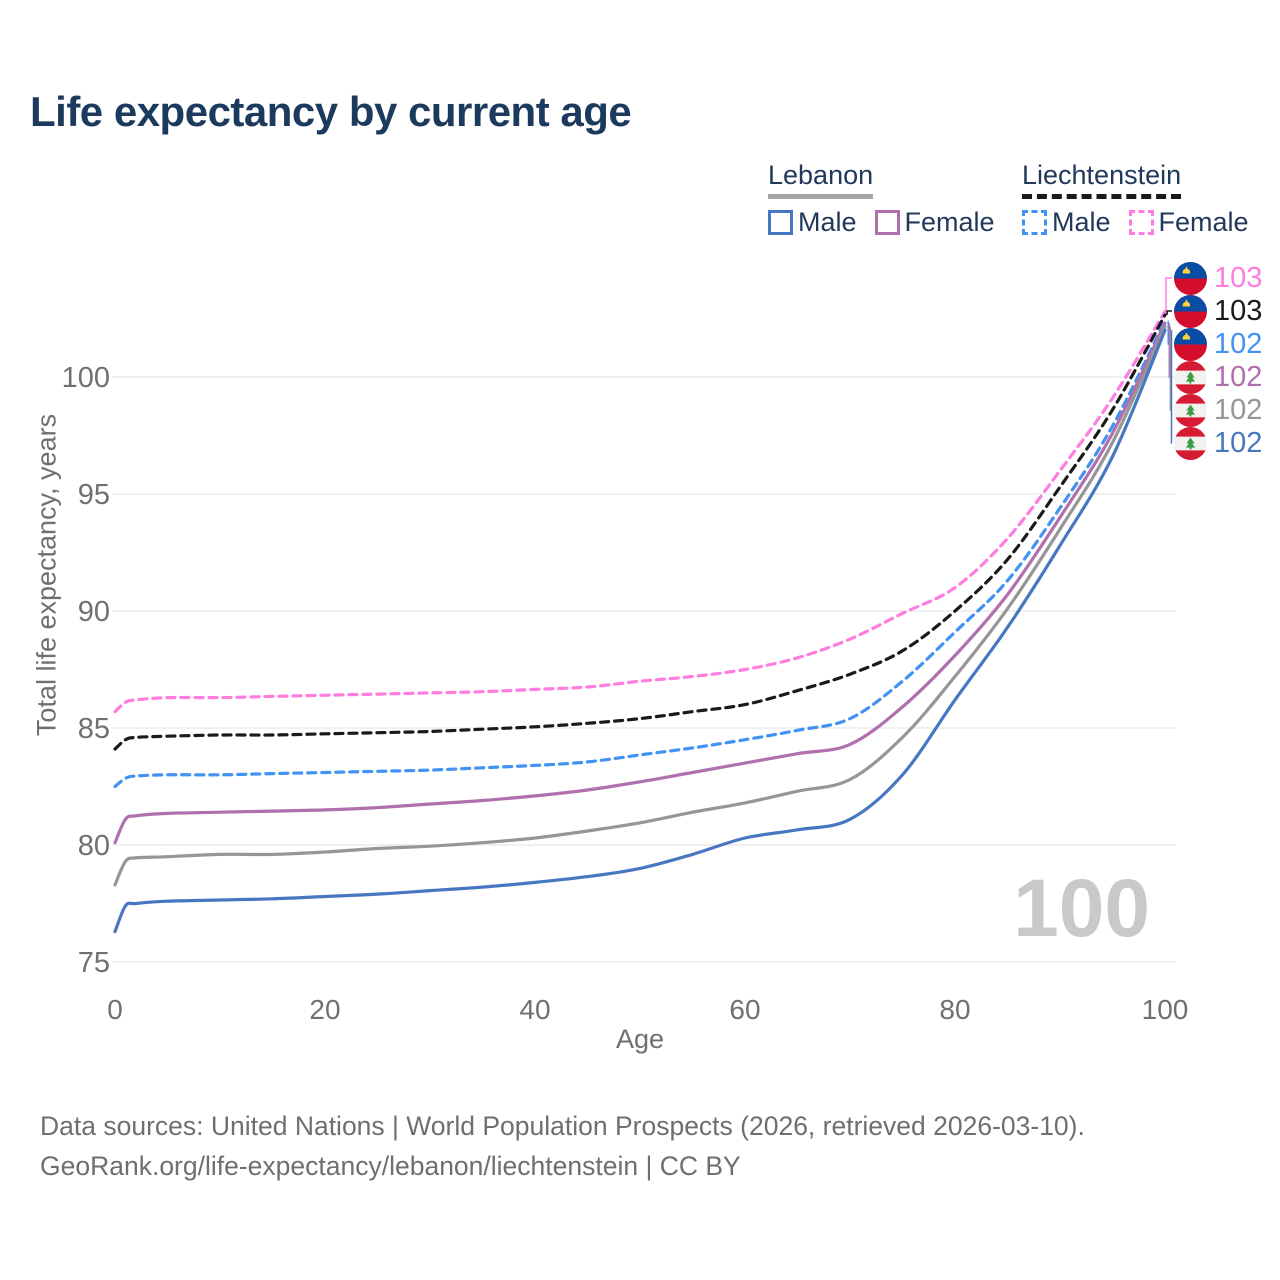 This screenshot has width=1280, height=1280. I want to click on legend-items-lebanon: Male Female, so click(881, 222).